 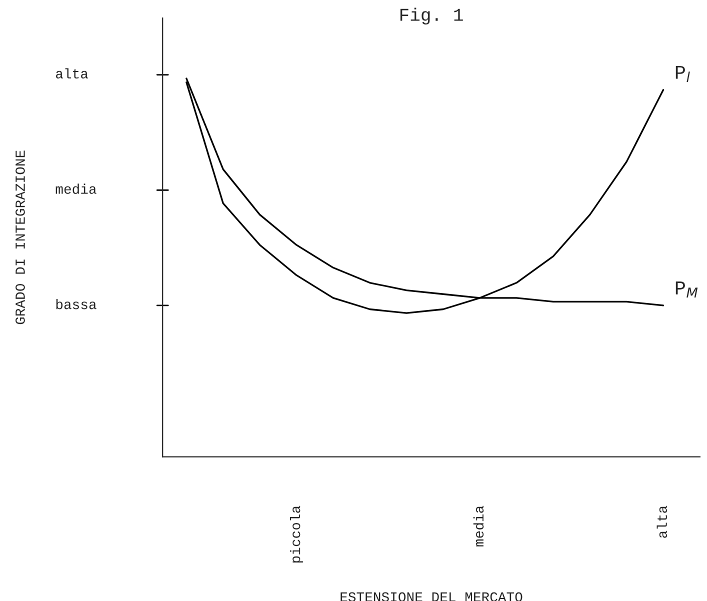 I want to click on text: bassa, so click(x=76, y=304).